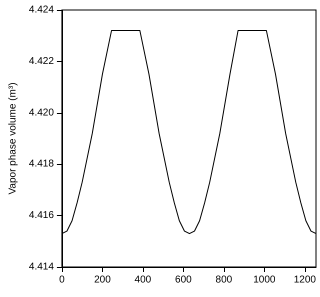 This screenshot has height=297, width=320. What do you see at coordinates (13, 138) in the screenshot?
I see `y-axis-title: Vapor phase volume (m³)` at bounding box center [13, 138].